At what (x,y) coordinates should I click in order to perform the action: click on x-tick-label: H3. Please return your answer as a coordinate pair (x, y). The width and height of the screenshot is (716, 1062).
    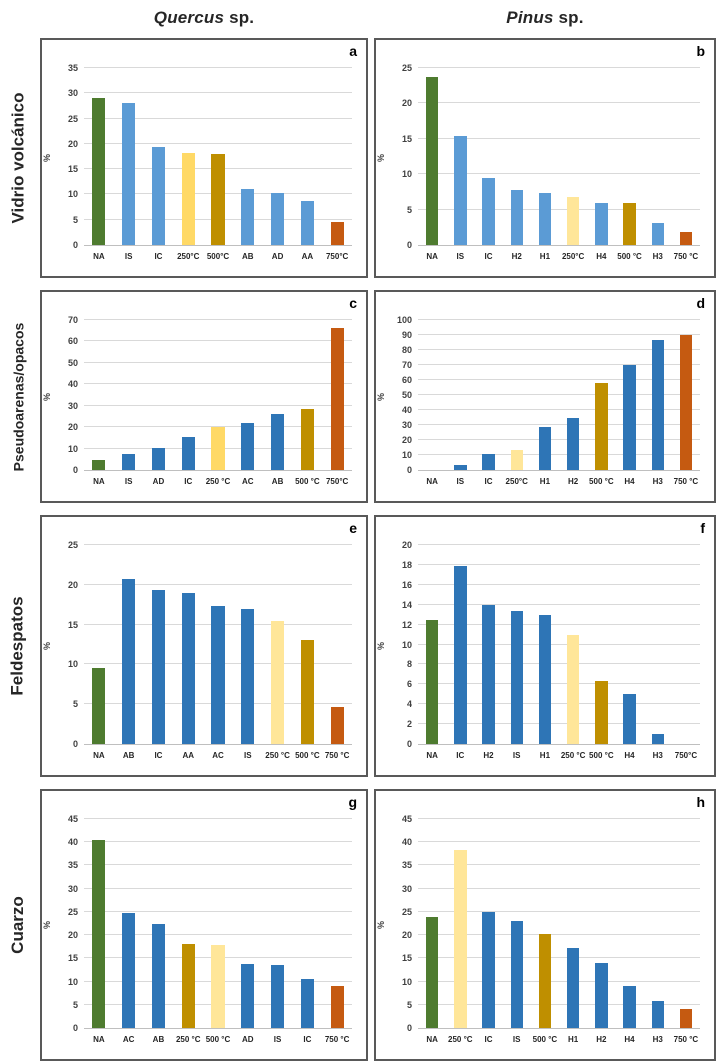
    Looking at the image, I should click on (657, 755).